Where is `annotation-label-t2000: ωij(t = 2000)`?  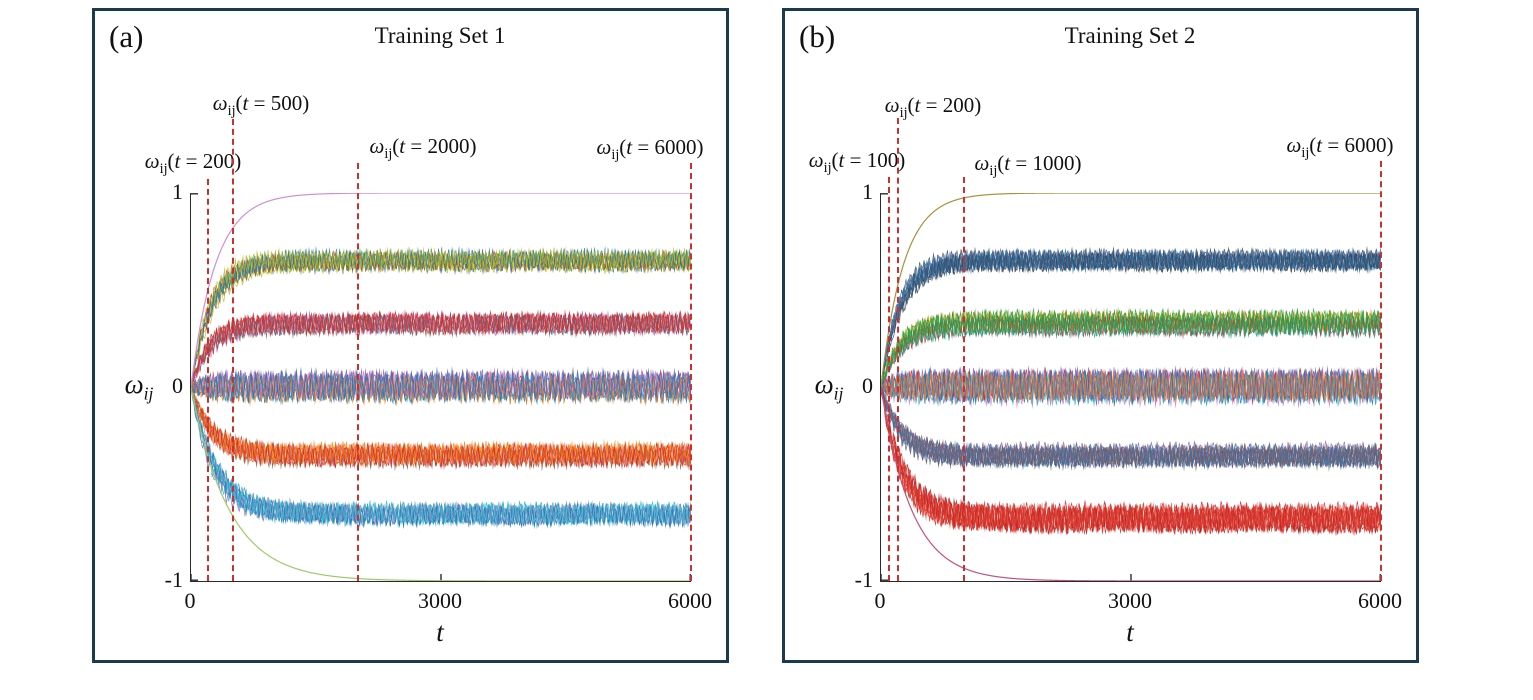
annotation-label-t2000: ωij(t = 2000) is located at coordinates (423, 148).